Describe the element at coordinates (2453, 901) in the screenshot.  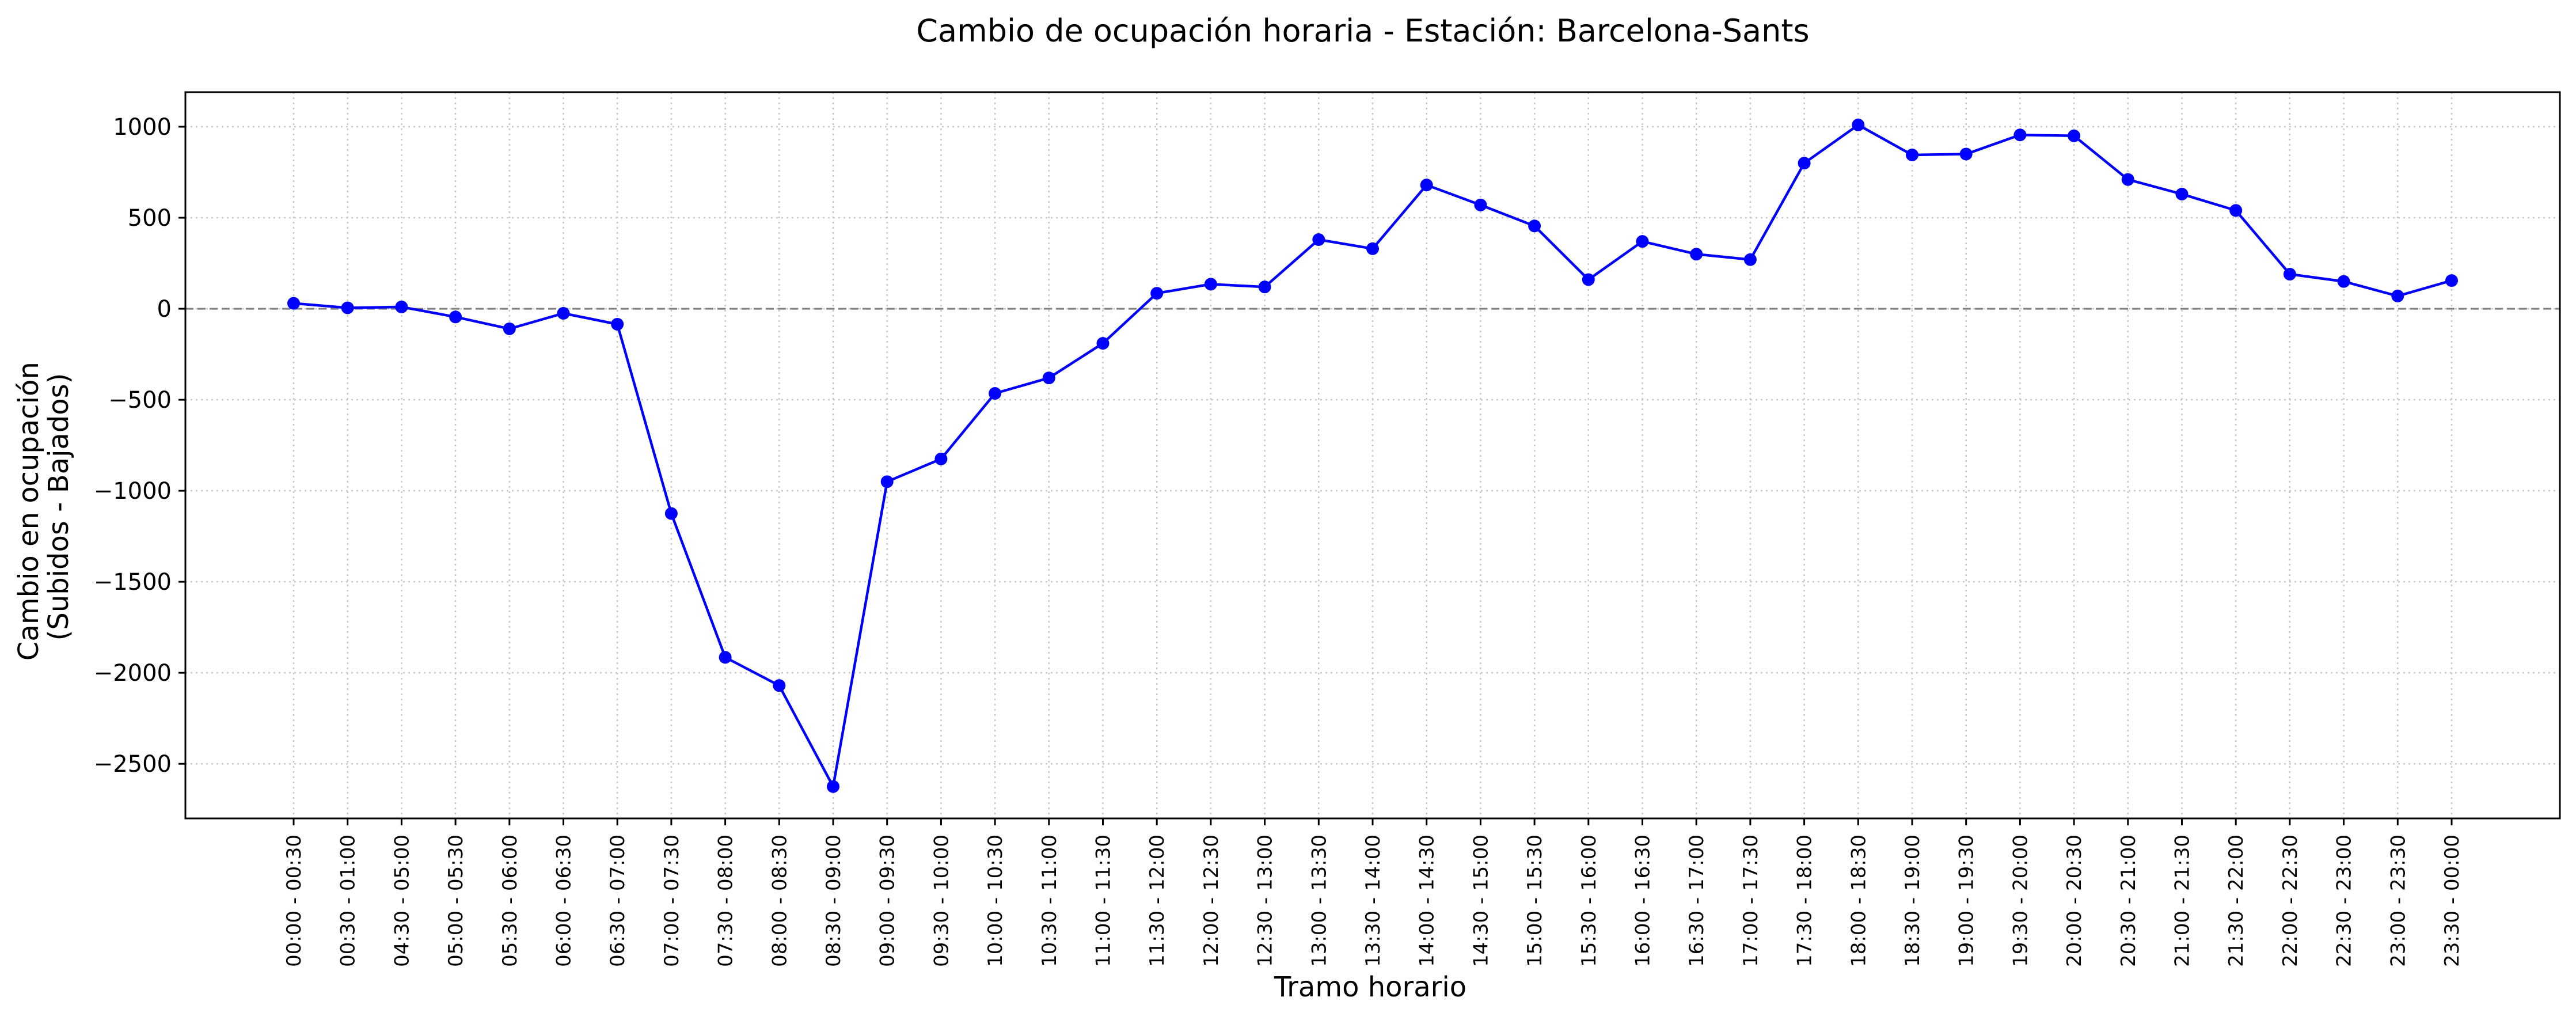
I see `x-tick-label: 23:30 - 00:00` at that location.